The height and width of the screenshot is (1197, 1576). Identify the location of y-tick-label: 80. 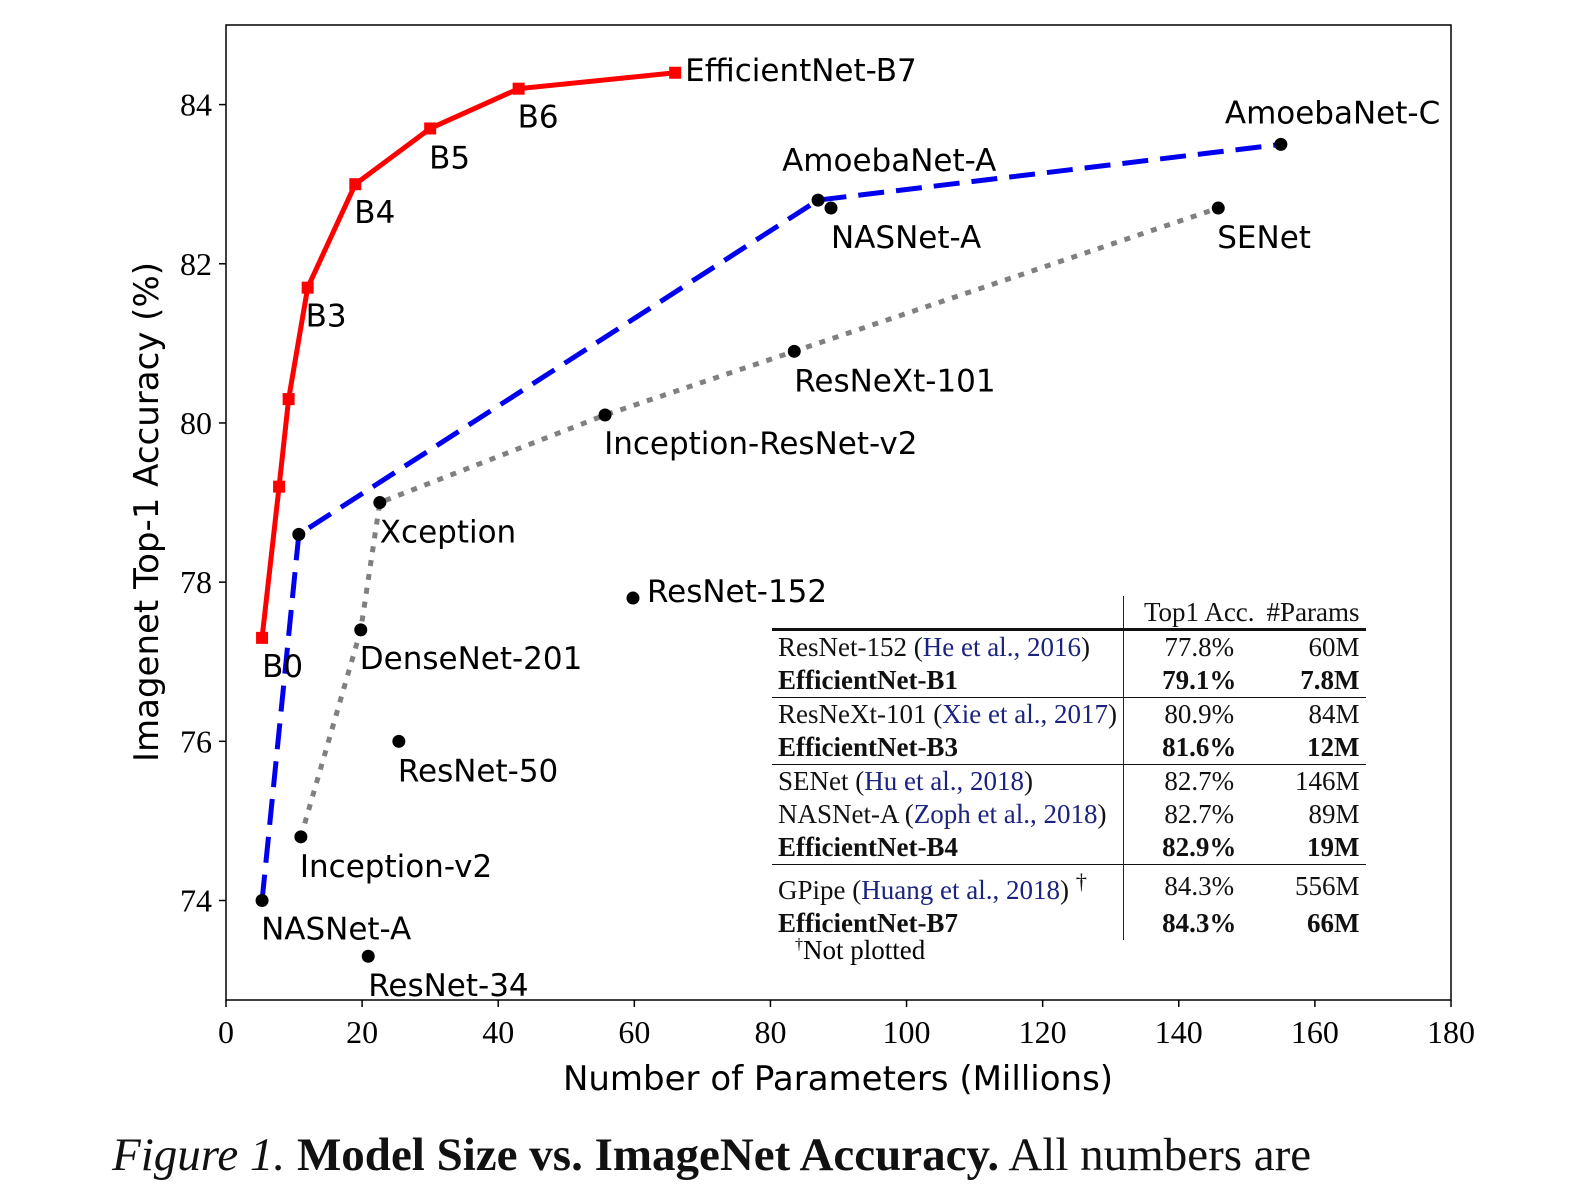
(196, 423).